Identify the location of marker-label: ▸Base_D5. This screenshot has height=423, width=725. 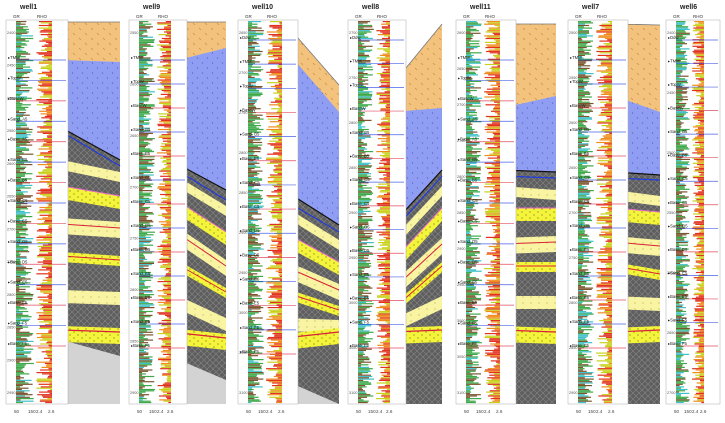
(580, 249).